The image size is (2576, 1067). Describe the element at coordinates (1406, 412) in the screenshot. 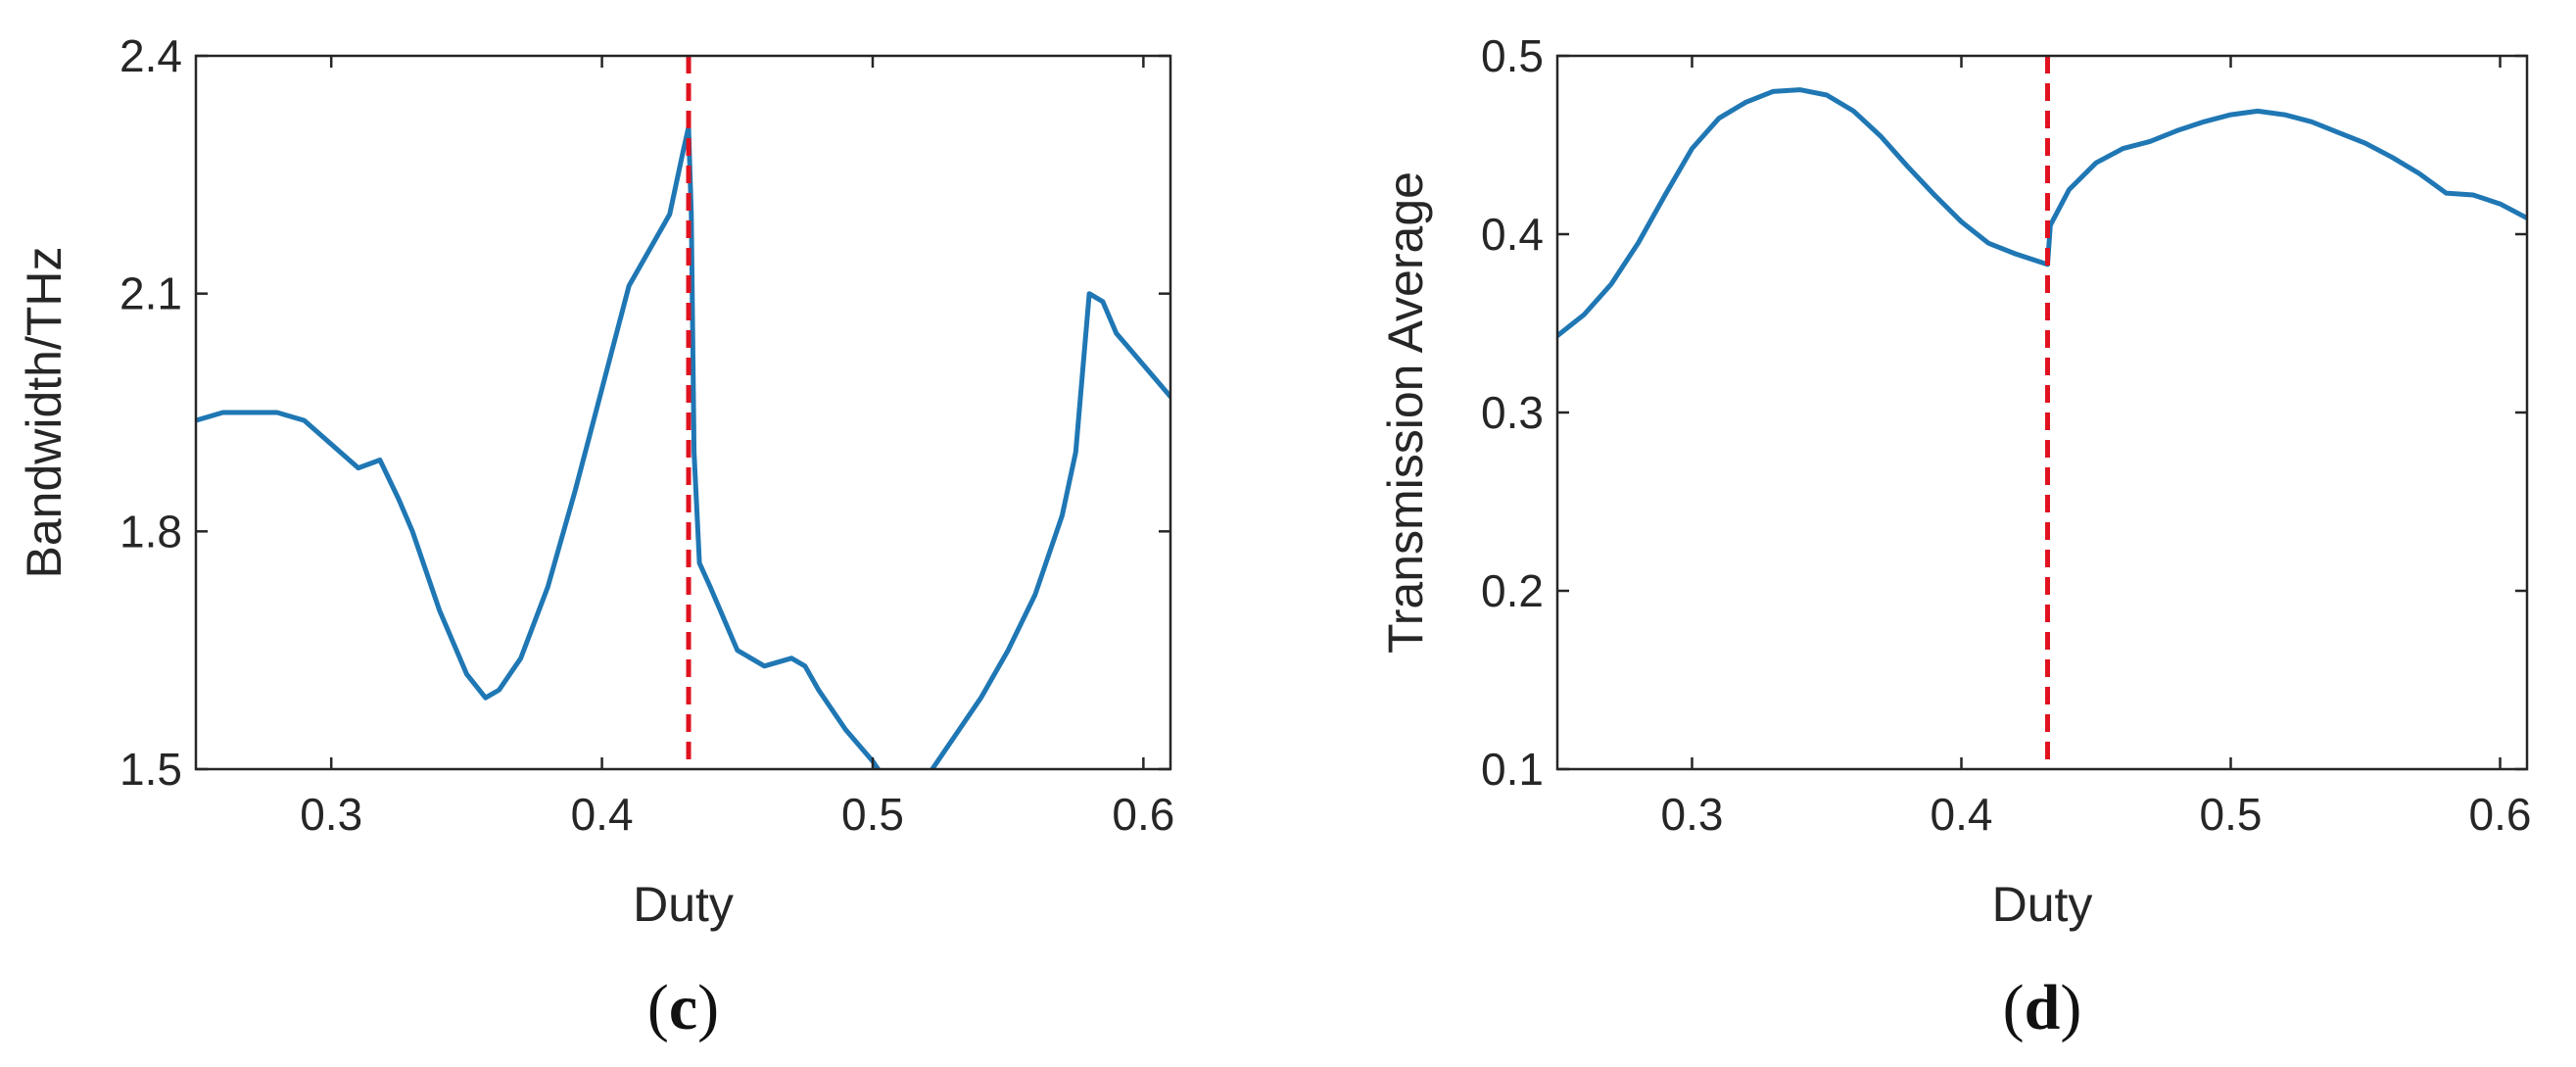

I see `y-axis-label: Transmission Average` at that location.